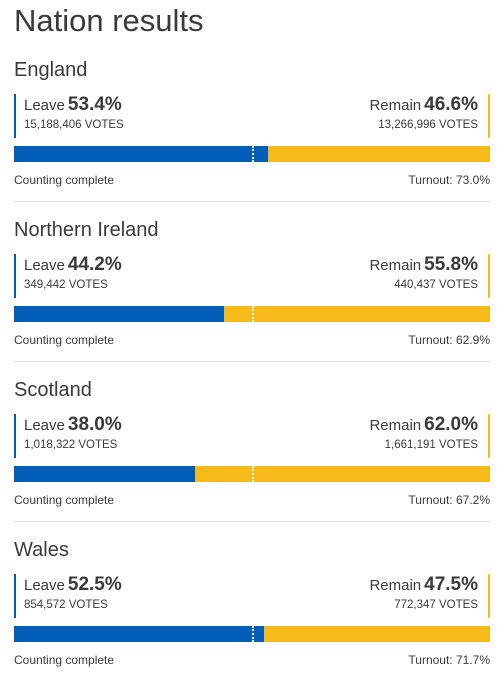 The image size is (504, 698). What do you see at coordinates (68, 436) in the screenshot?
I see `leave-result: Leave 38.0% 1,018,322 VOTES` at bounding box center [68, 436].